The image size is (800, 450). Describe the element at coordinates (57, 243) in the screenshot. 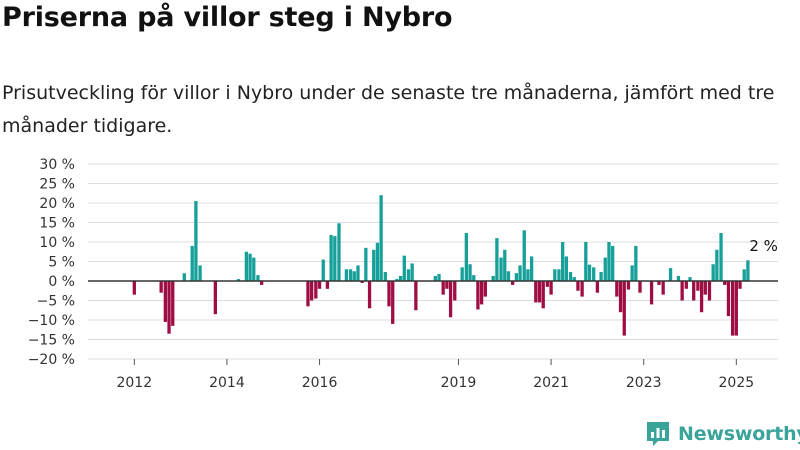

I see `y-tick-label: 10 %` at that location.